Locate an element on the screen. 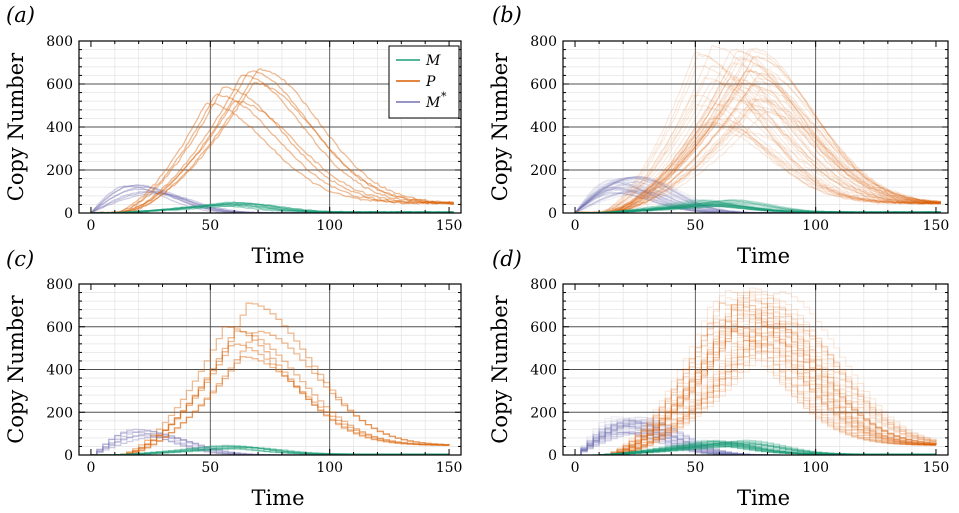 The image size is (959, 513). x-tick-label: 50 is located at coordinates (210, 468).